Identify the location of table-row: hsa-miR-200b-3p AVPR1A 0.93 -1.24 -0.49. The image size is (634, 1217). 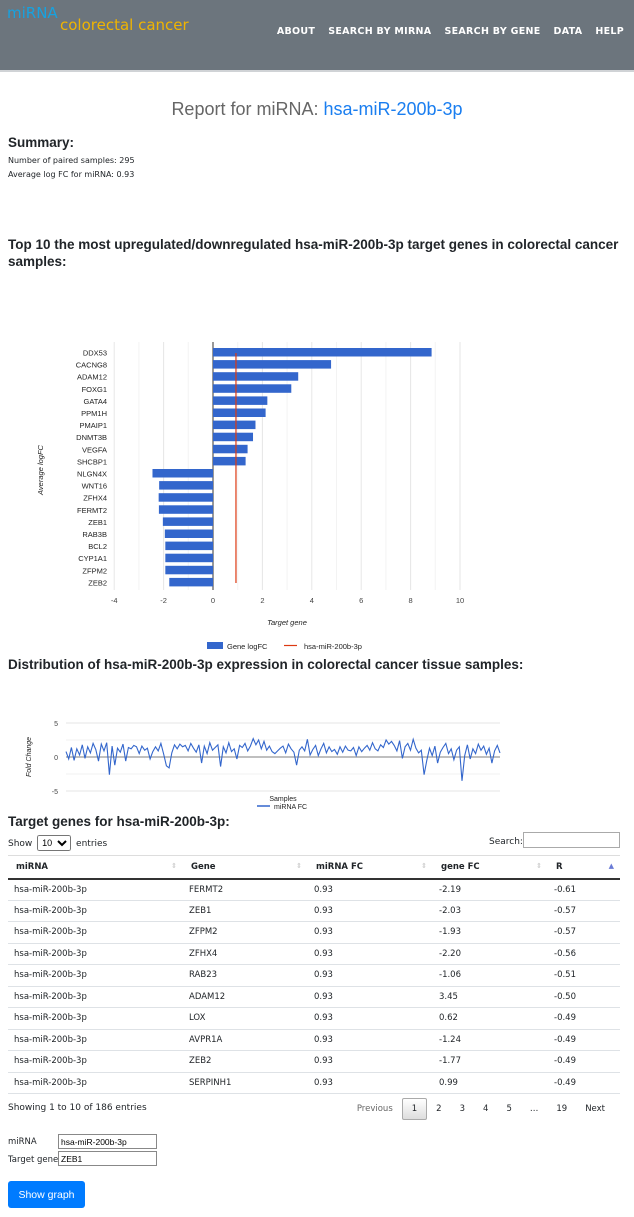
(314, 1040).